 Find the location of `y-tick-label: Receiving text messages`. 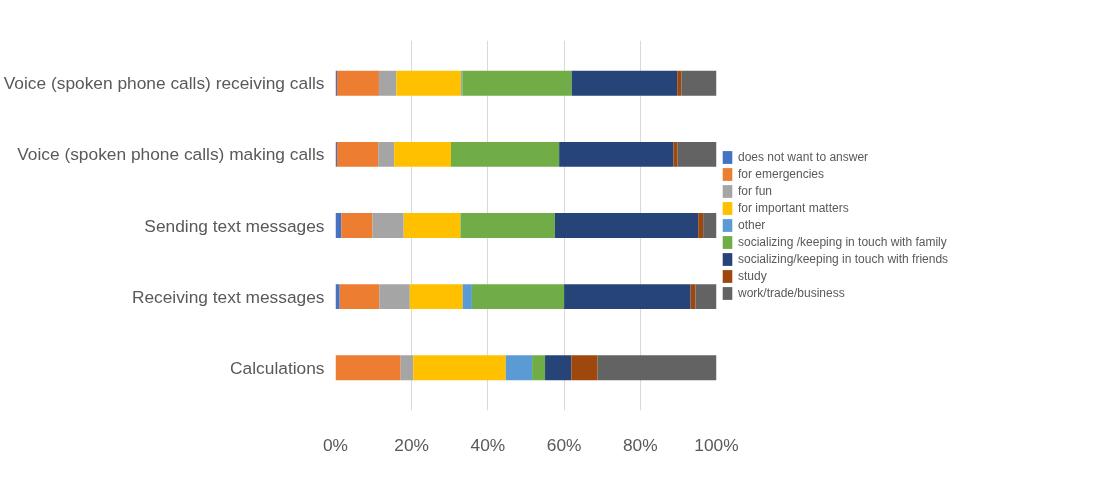

y-tick-label: Receiving text messages is located at coordinates (228, 296).